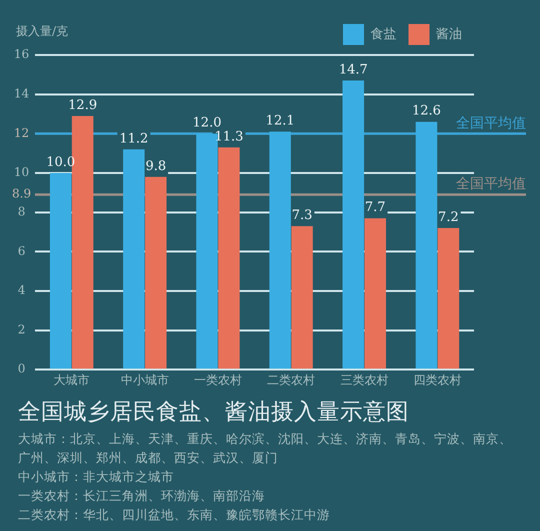 The height and width of the screenshot is (531, 540). What do you see at coordinates (22, 93) in the screenshot?
I see `y-tick-label: 14` at bounding box center [22, 93].